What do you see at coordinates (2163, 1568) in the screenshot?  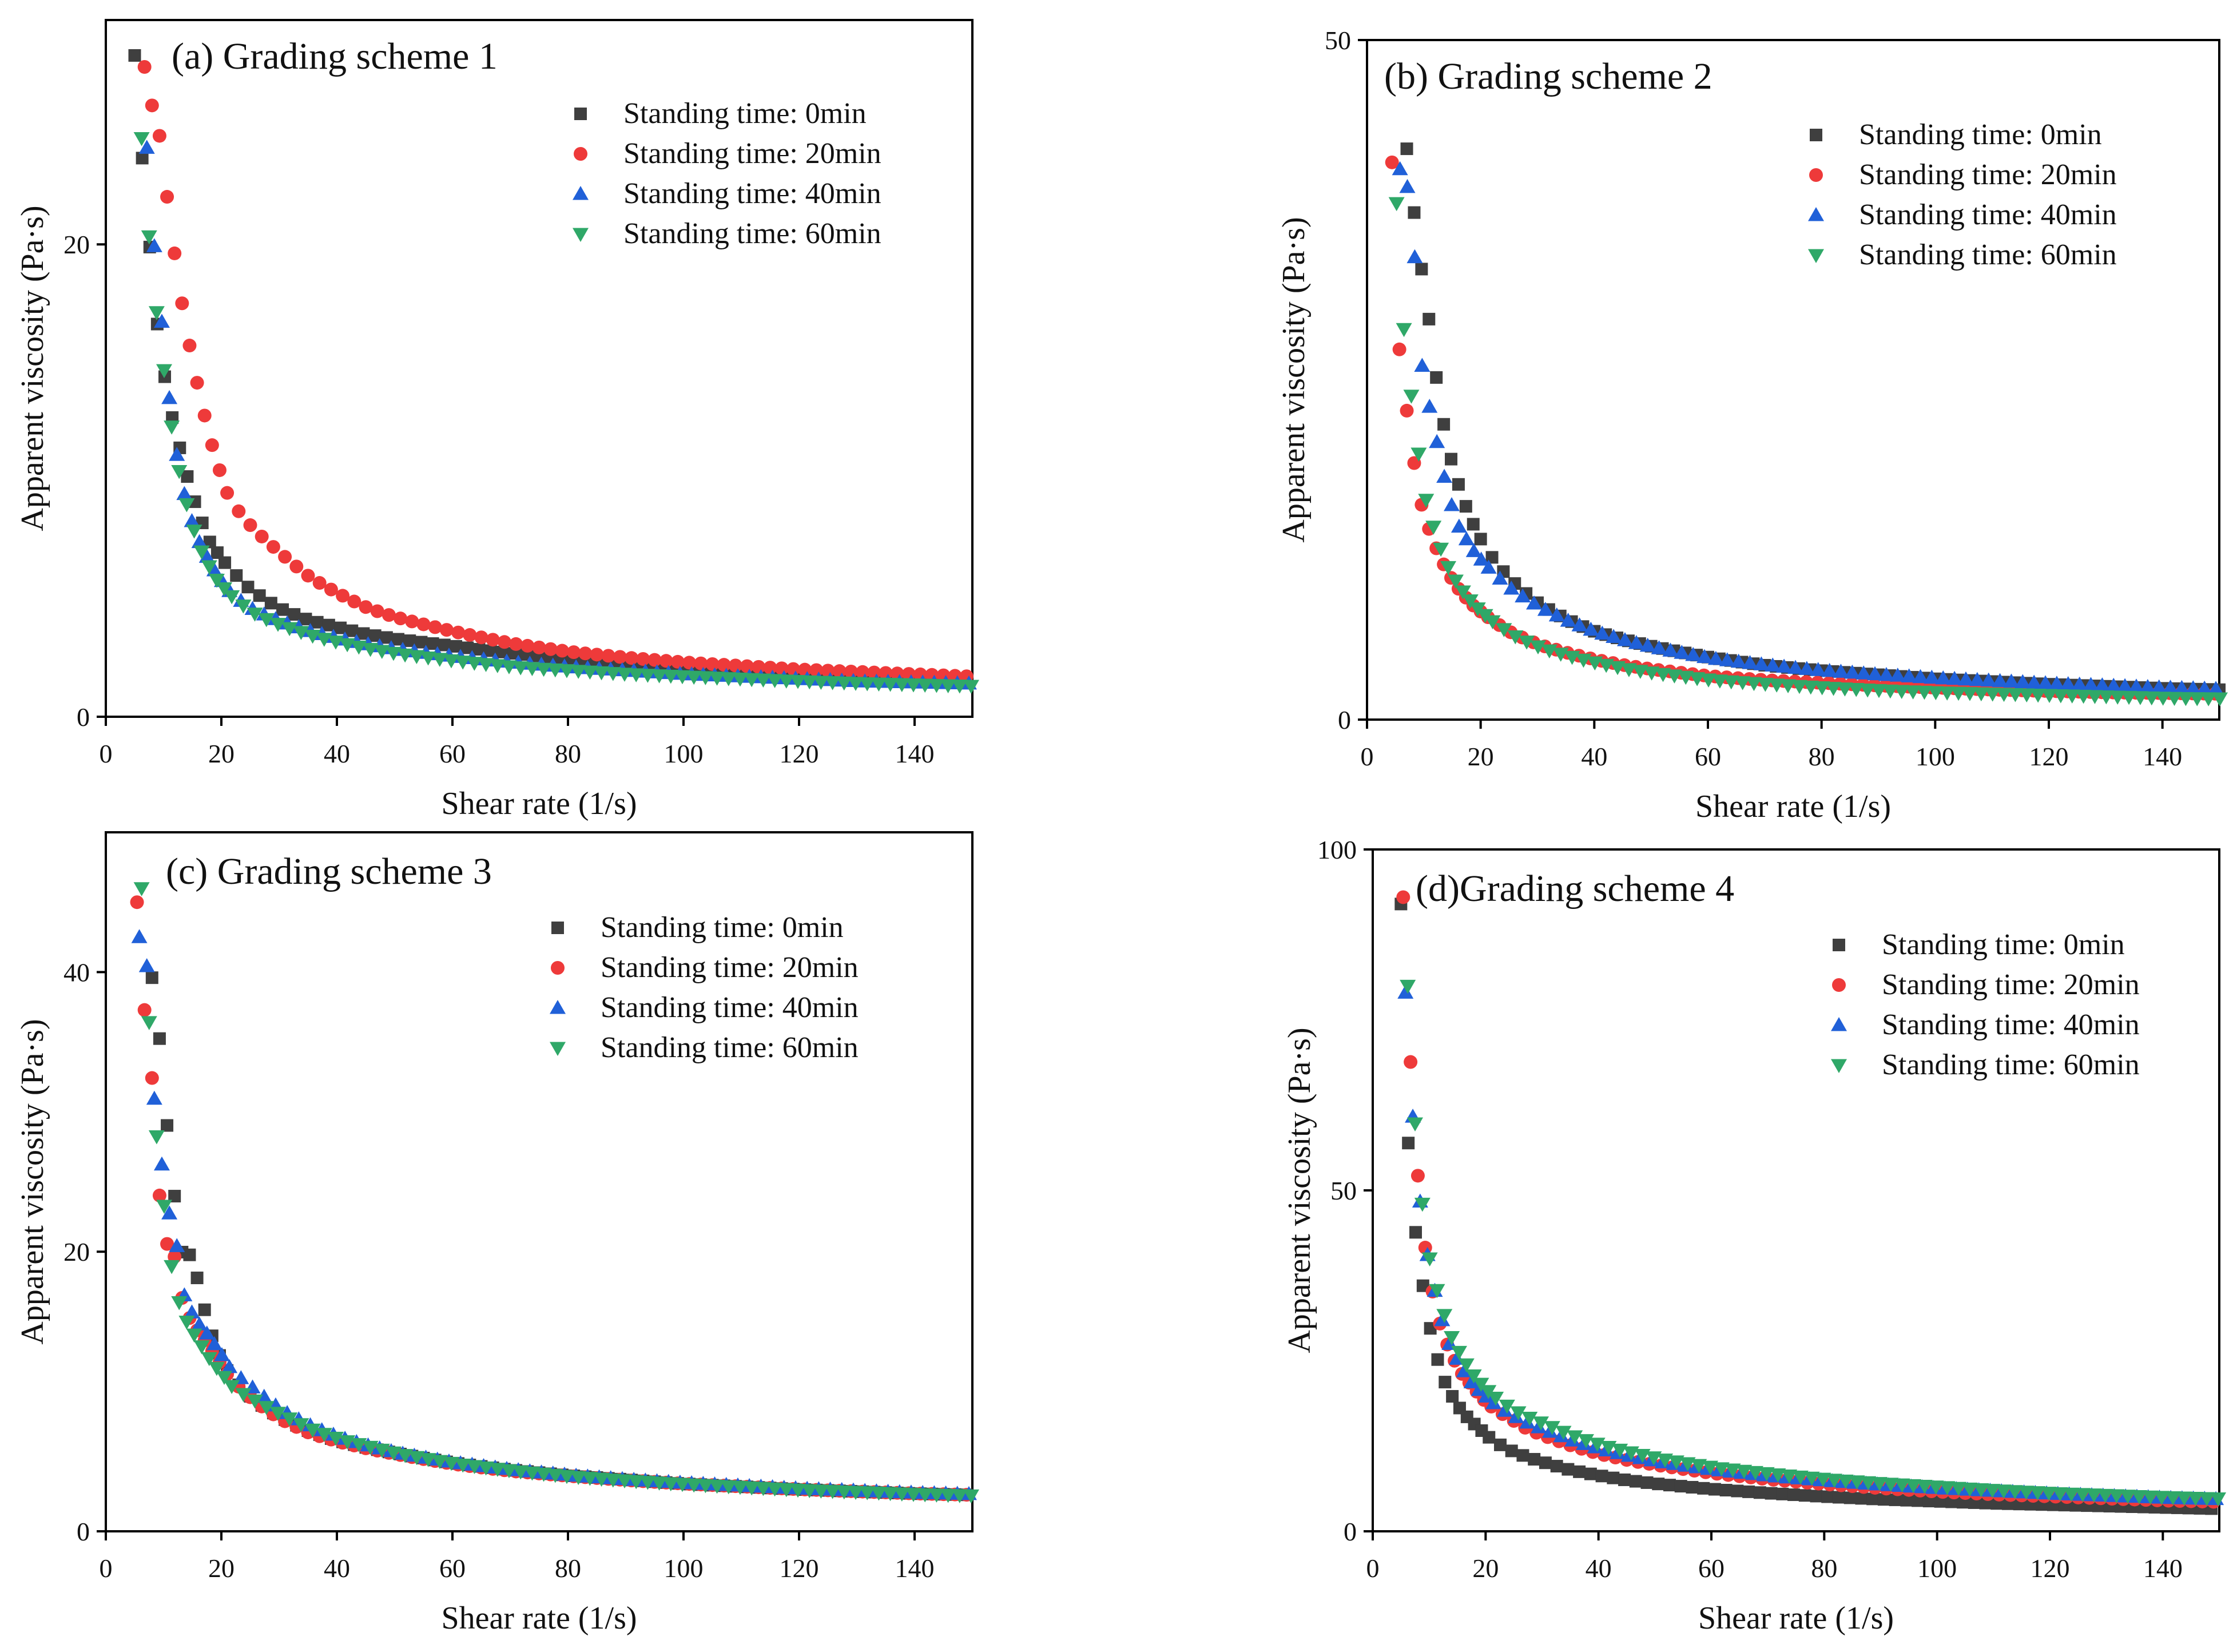 I see `x-tick-label: 140` at bounding box center [2163, 1568].